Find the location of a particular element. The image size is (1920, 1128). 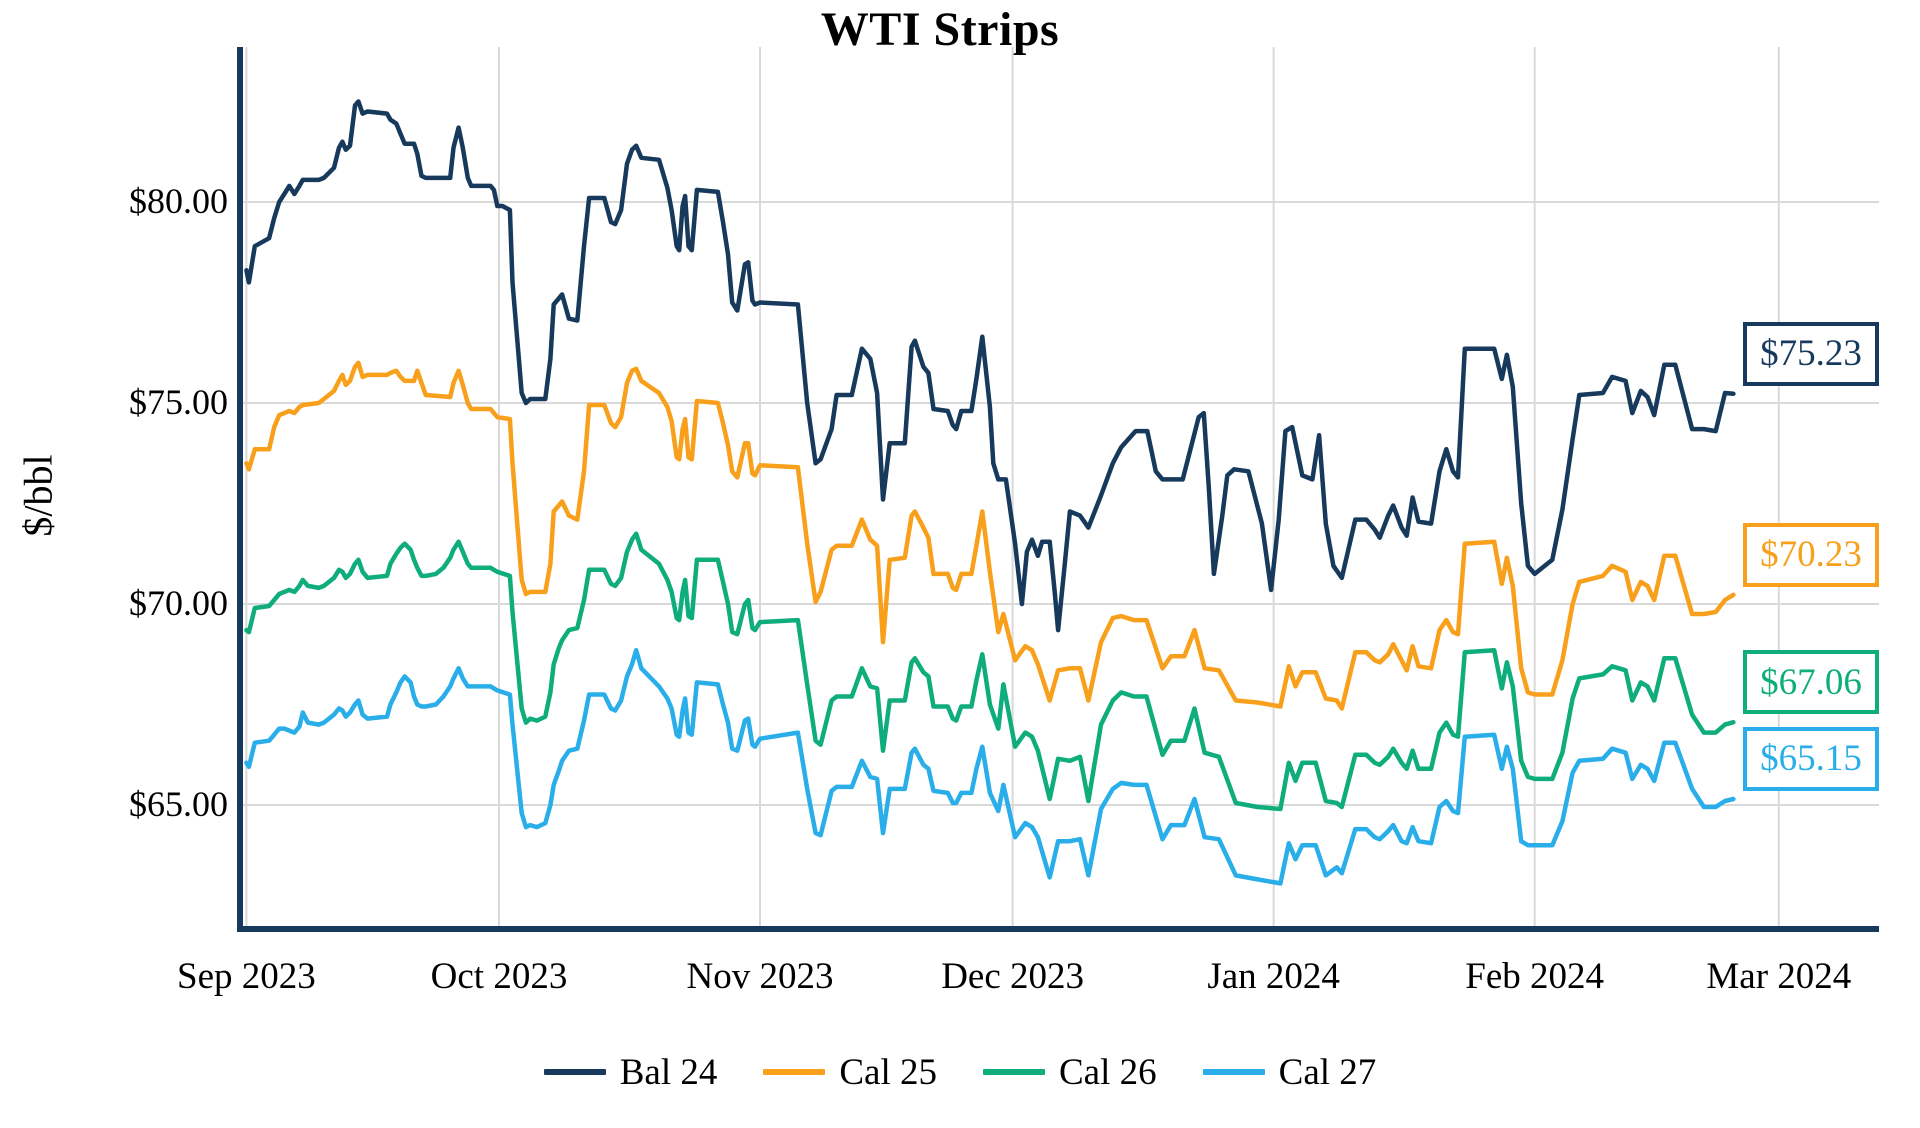

y-tick-label: $80.00 is located at coordinates (178, 201).